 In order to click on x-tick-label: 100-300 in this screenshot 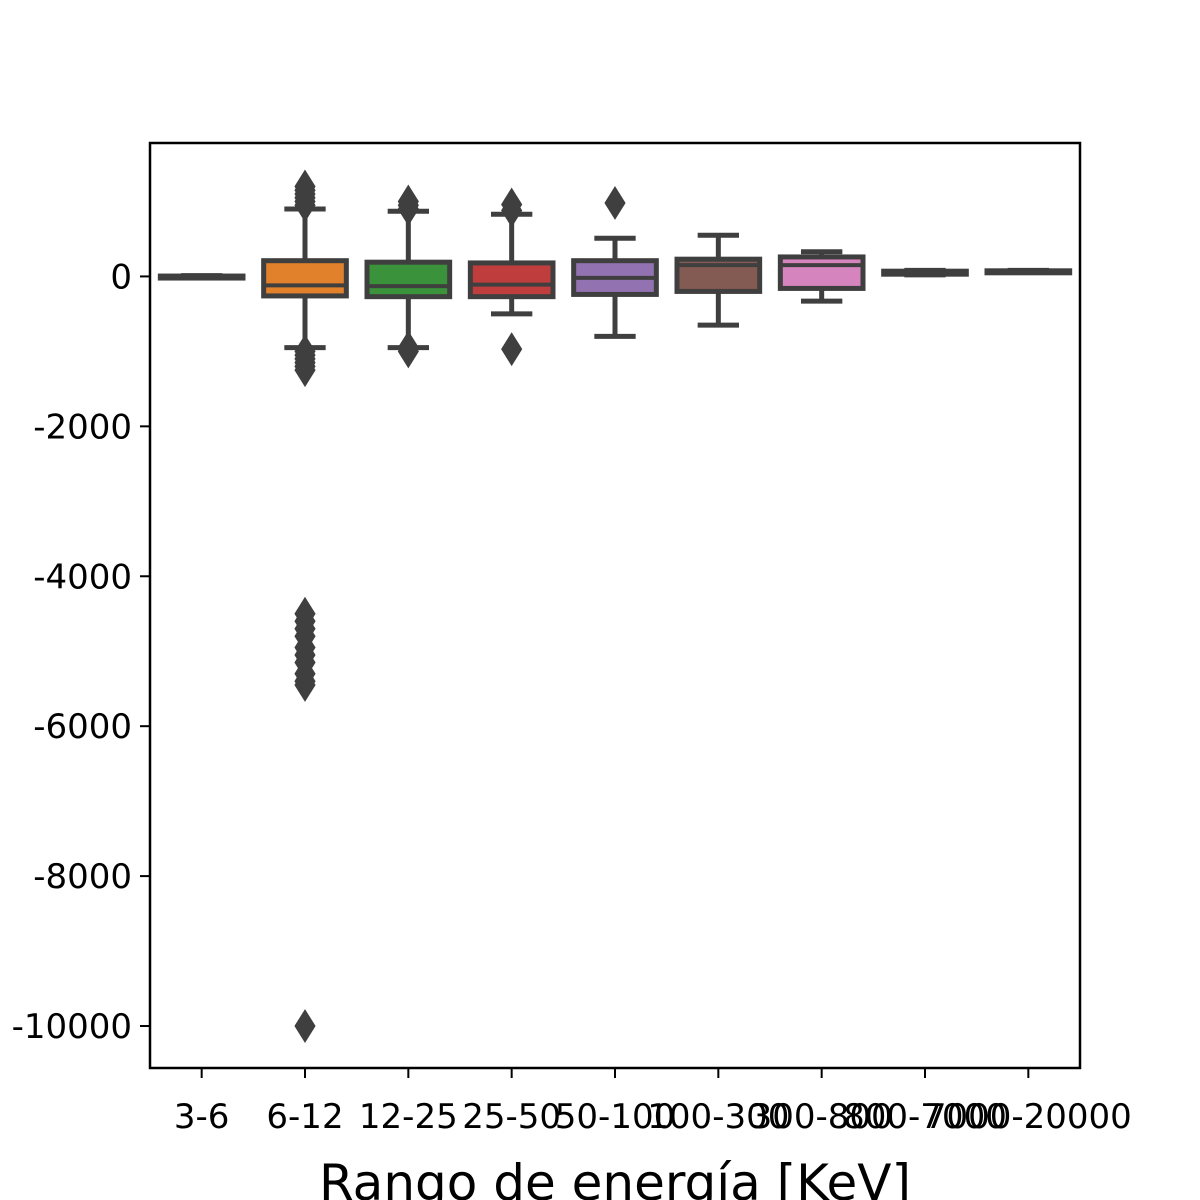, I will do `click(718, 1117)`.